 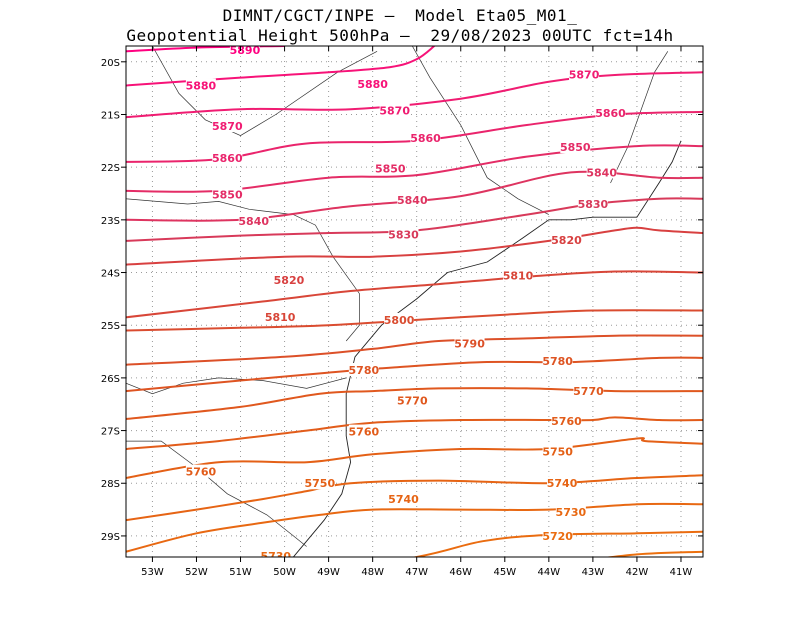 I want to click on x-tick-label: 47W, so click(x=416, y=572).